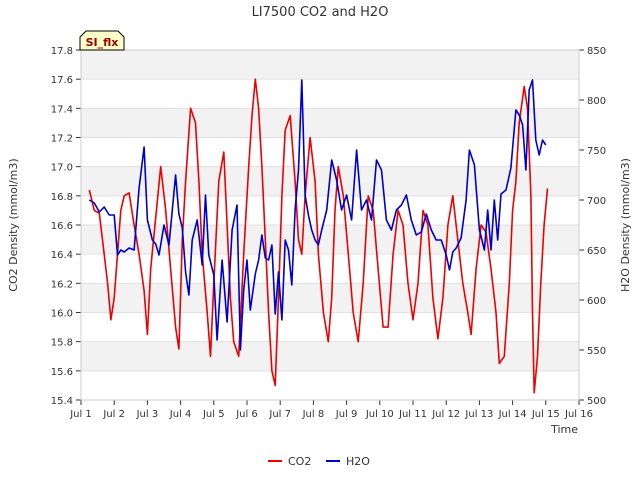 The height and width of the screenshot is (480, 640). Describe the element at coordinates (62, 197) in the screenshot. I see `y-tick-label: 16.8` at that location.